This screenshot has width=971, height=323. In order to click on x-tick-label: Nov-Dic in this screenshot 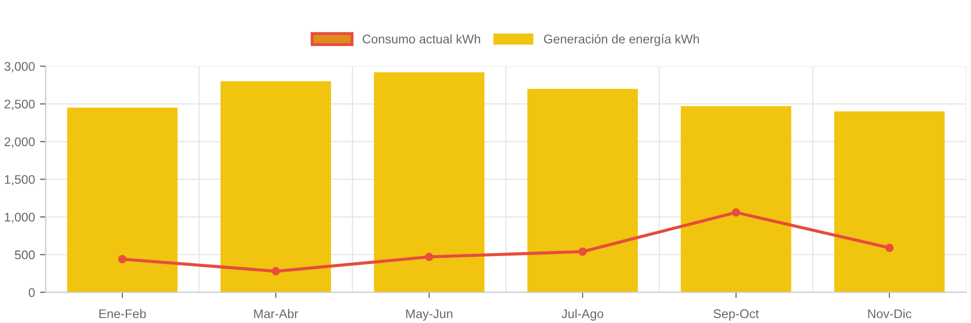, I will do `click(890, 313)`.